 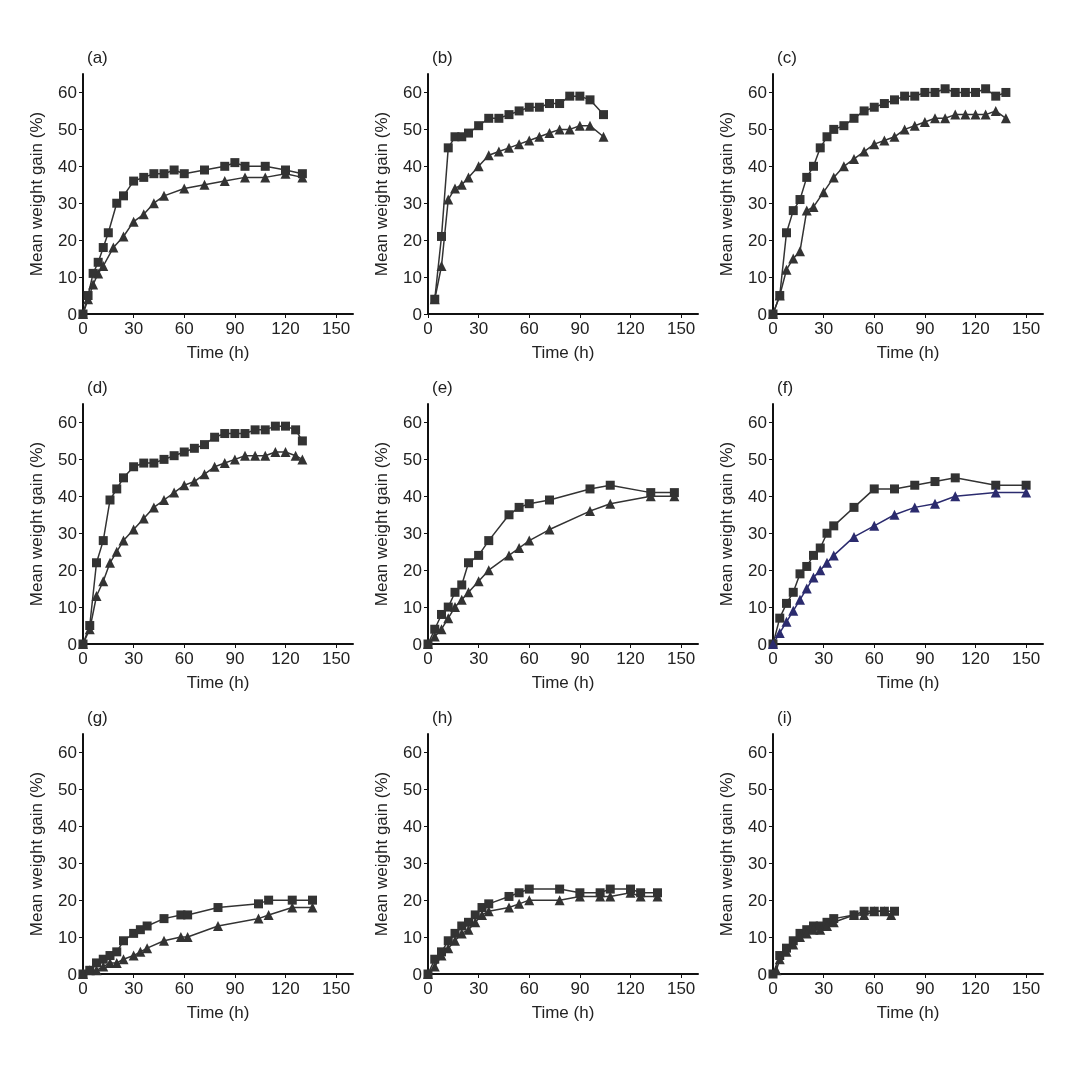 I want to click on chart-title: (h), so click(x=442, y=717).